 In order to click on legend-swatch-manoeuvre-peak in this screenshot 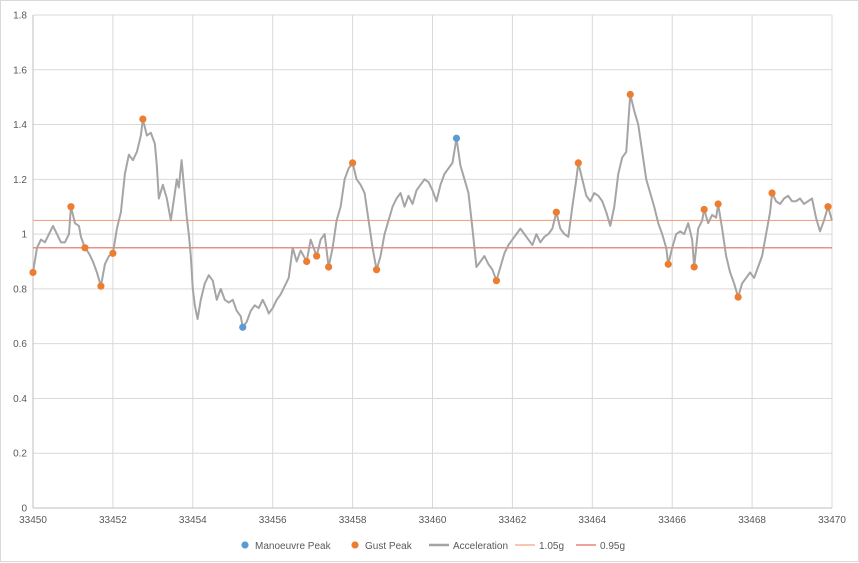, I will do `click(245, 545)`.